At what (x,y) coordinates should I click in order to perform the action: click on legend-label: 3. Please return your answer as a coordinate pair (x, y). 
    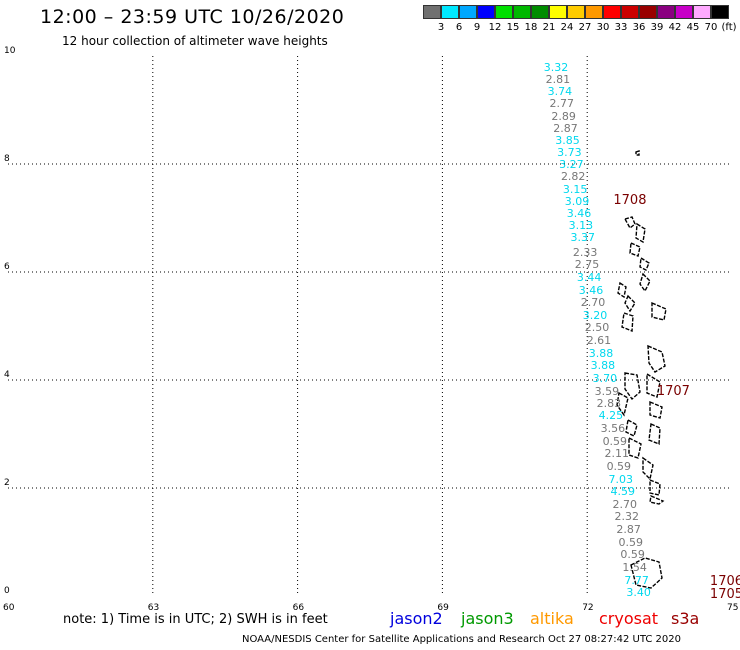
    Looking at the image, I should click on (441, 27).